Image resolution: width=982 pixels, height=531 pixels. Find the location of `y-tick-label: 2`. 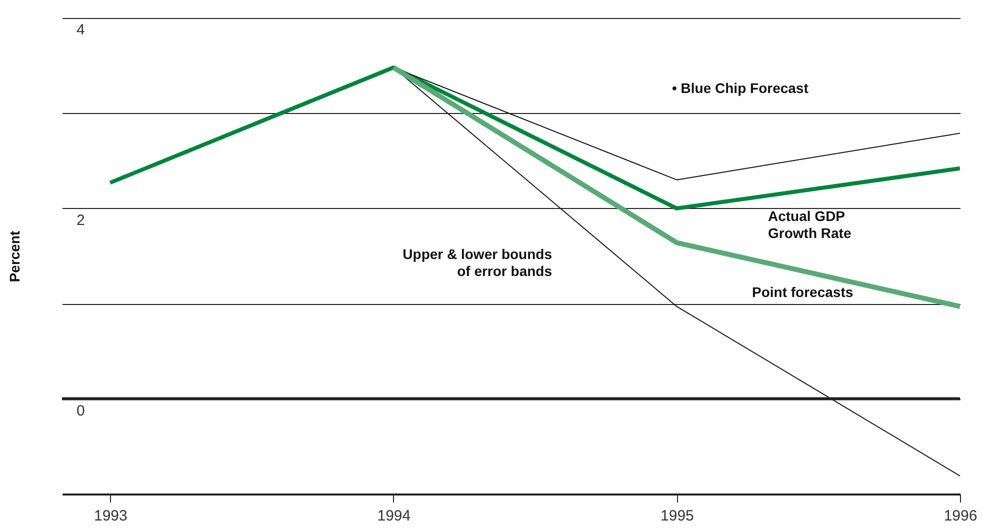

y-tick-label: 2 is located at coordinates (80, 220).